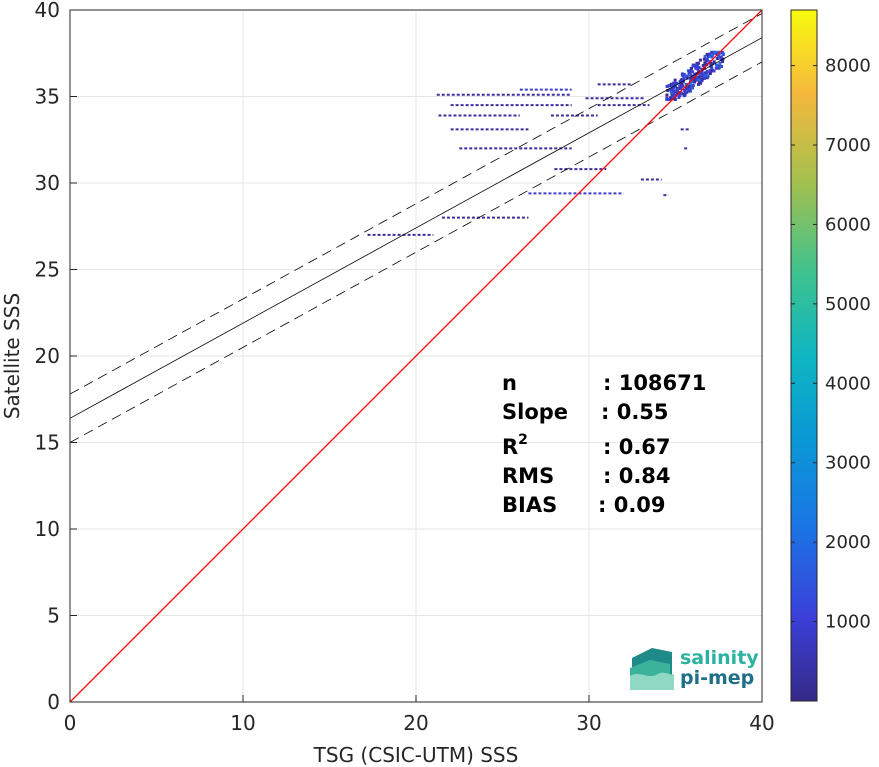  What do you see at coordinates (509, 383) in the screenshot?
I see `stat-label: n` at bounding box center [509, 383].